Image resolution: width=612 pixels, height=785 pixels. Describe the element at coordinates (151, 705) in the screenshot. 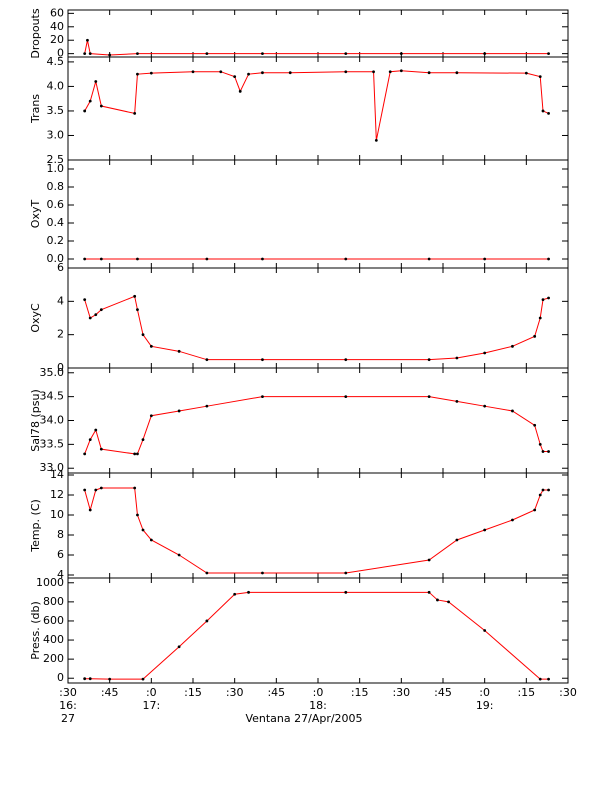

I see `hour-label: 17:` at that location.